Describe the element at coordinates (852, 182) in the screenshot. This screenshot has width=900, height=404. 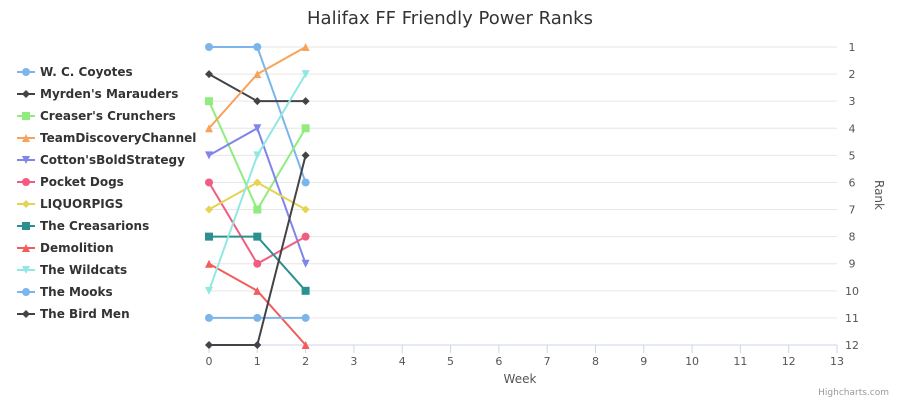
I see `y-tick-label: 6` at that location.